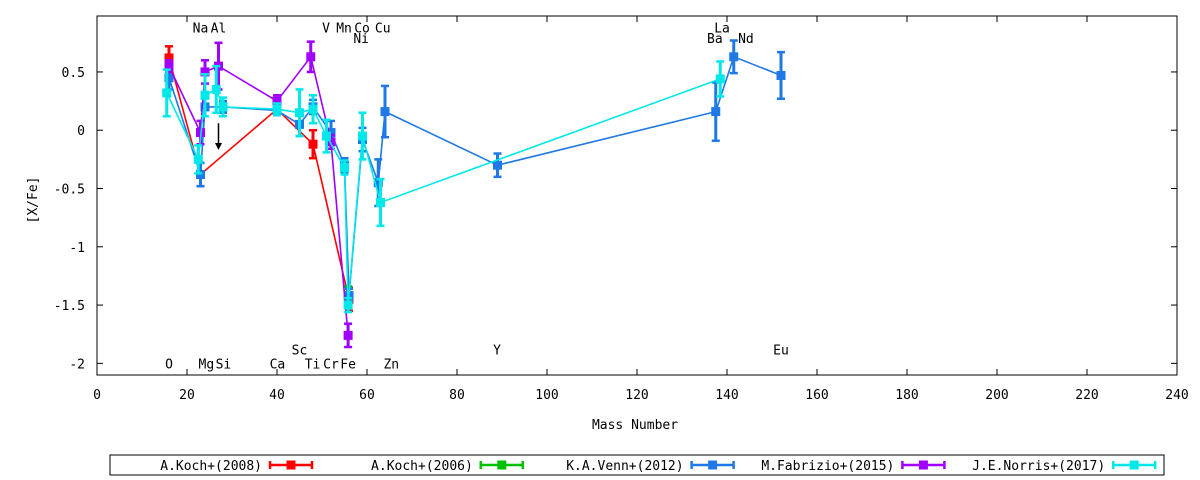 Image resolution: width=1200 pixels, height=480 pixels. Describe the element at coordinates (362, 29) in the screenshot. I see `element-label-co: Co` at that location.